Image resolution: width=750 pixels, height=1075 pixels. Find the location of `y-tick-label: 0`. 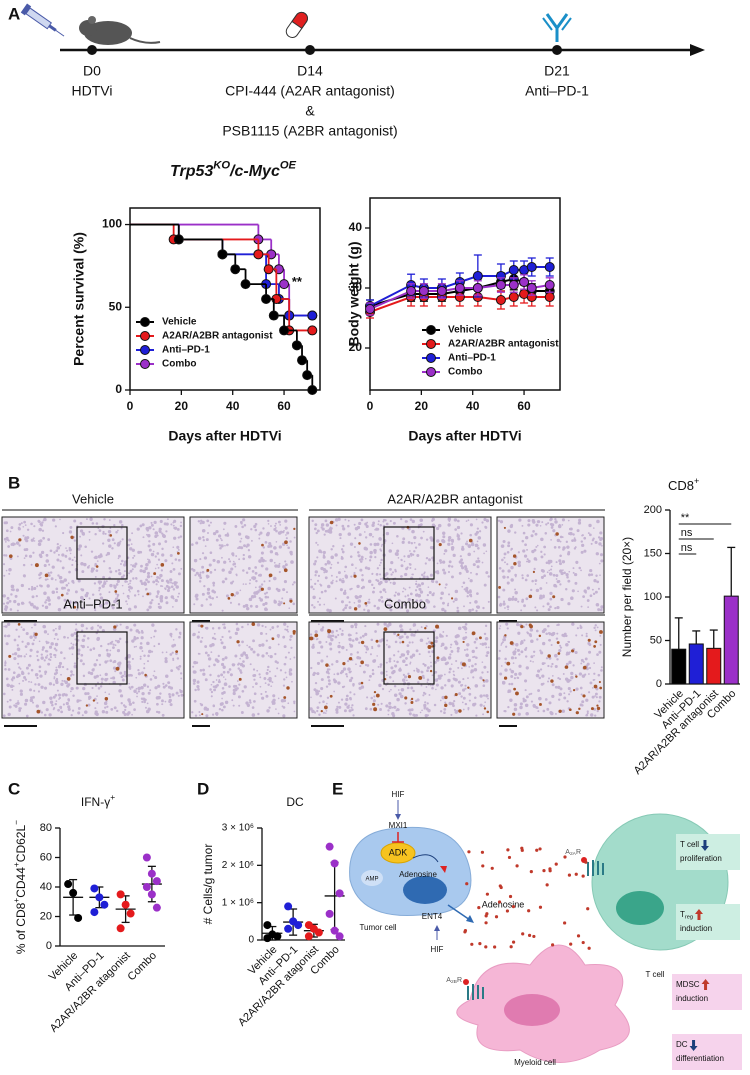

y-tick-label: 0 is located at coordinates (659, 684).